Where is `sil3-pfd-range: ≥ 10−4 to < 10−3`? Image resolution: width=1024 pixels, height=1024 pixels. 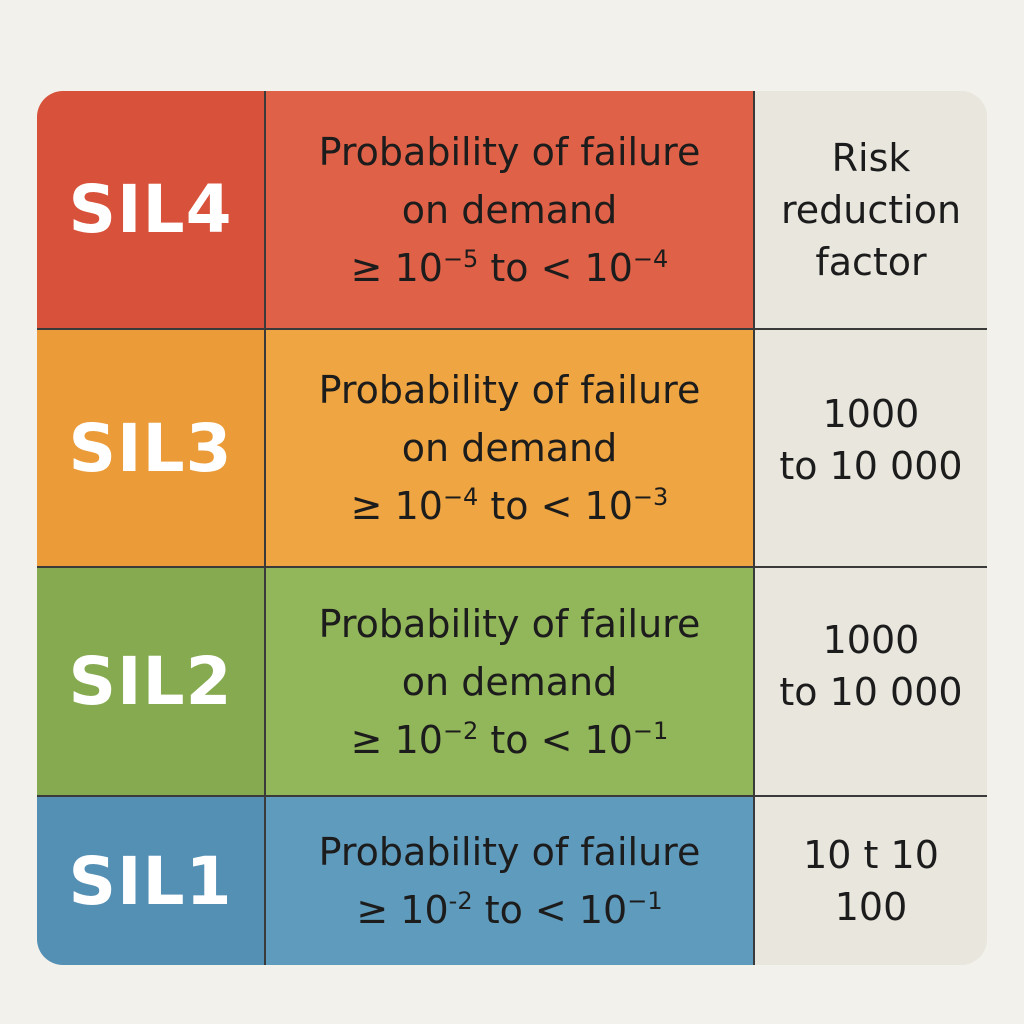
sil3-pfd-range: ≥ 10−4 to < 10−3 is located at coordinates (510, 506).